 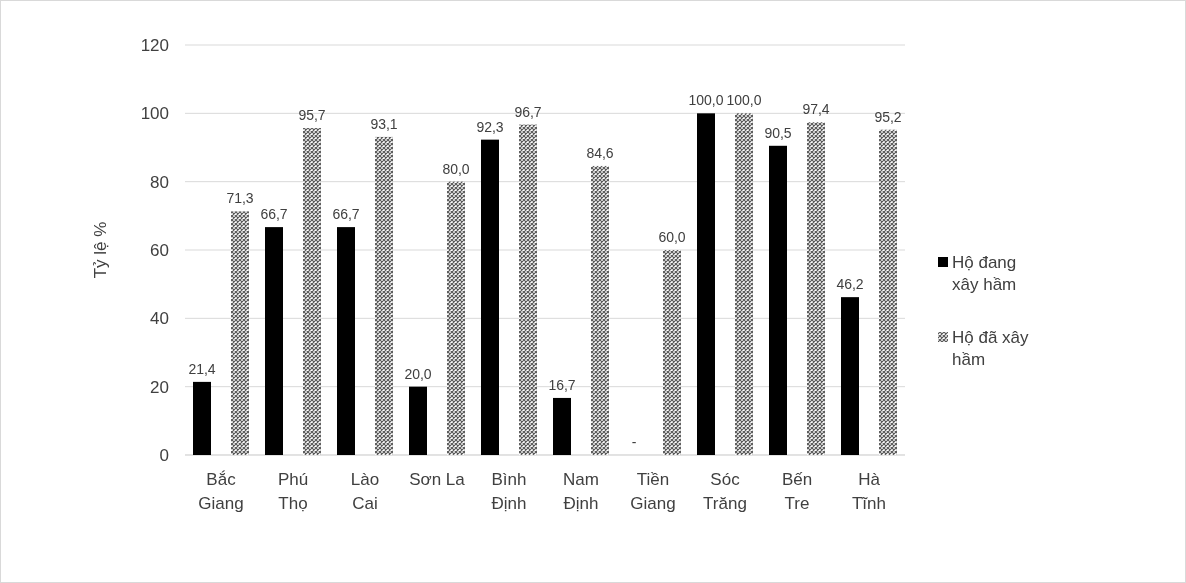 What do you see at coordinates (240, 198) in the screenshot?
I see `data-label: 71,3` at bounding box center [240, 198].